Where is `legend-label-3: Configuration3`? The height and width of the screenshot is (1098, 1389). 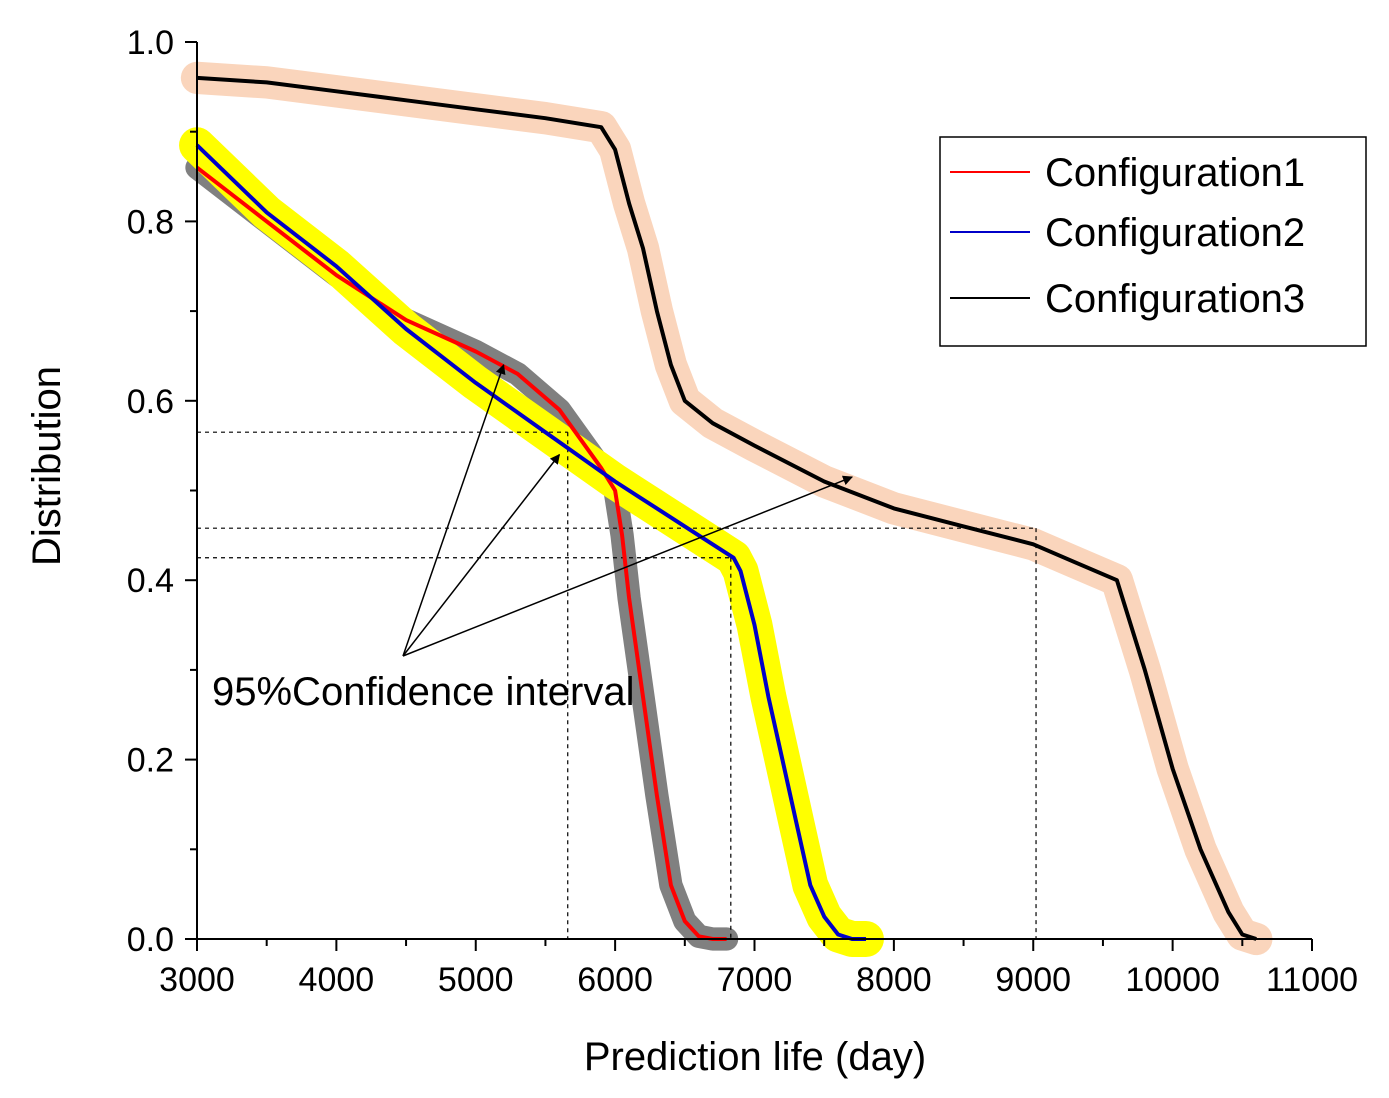 legend-label-3: Configuration3 is located at coordinates (1175, 299).